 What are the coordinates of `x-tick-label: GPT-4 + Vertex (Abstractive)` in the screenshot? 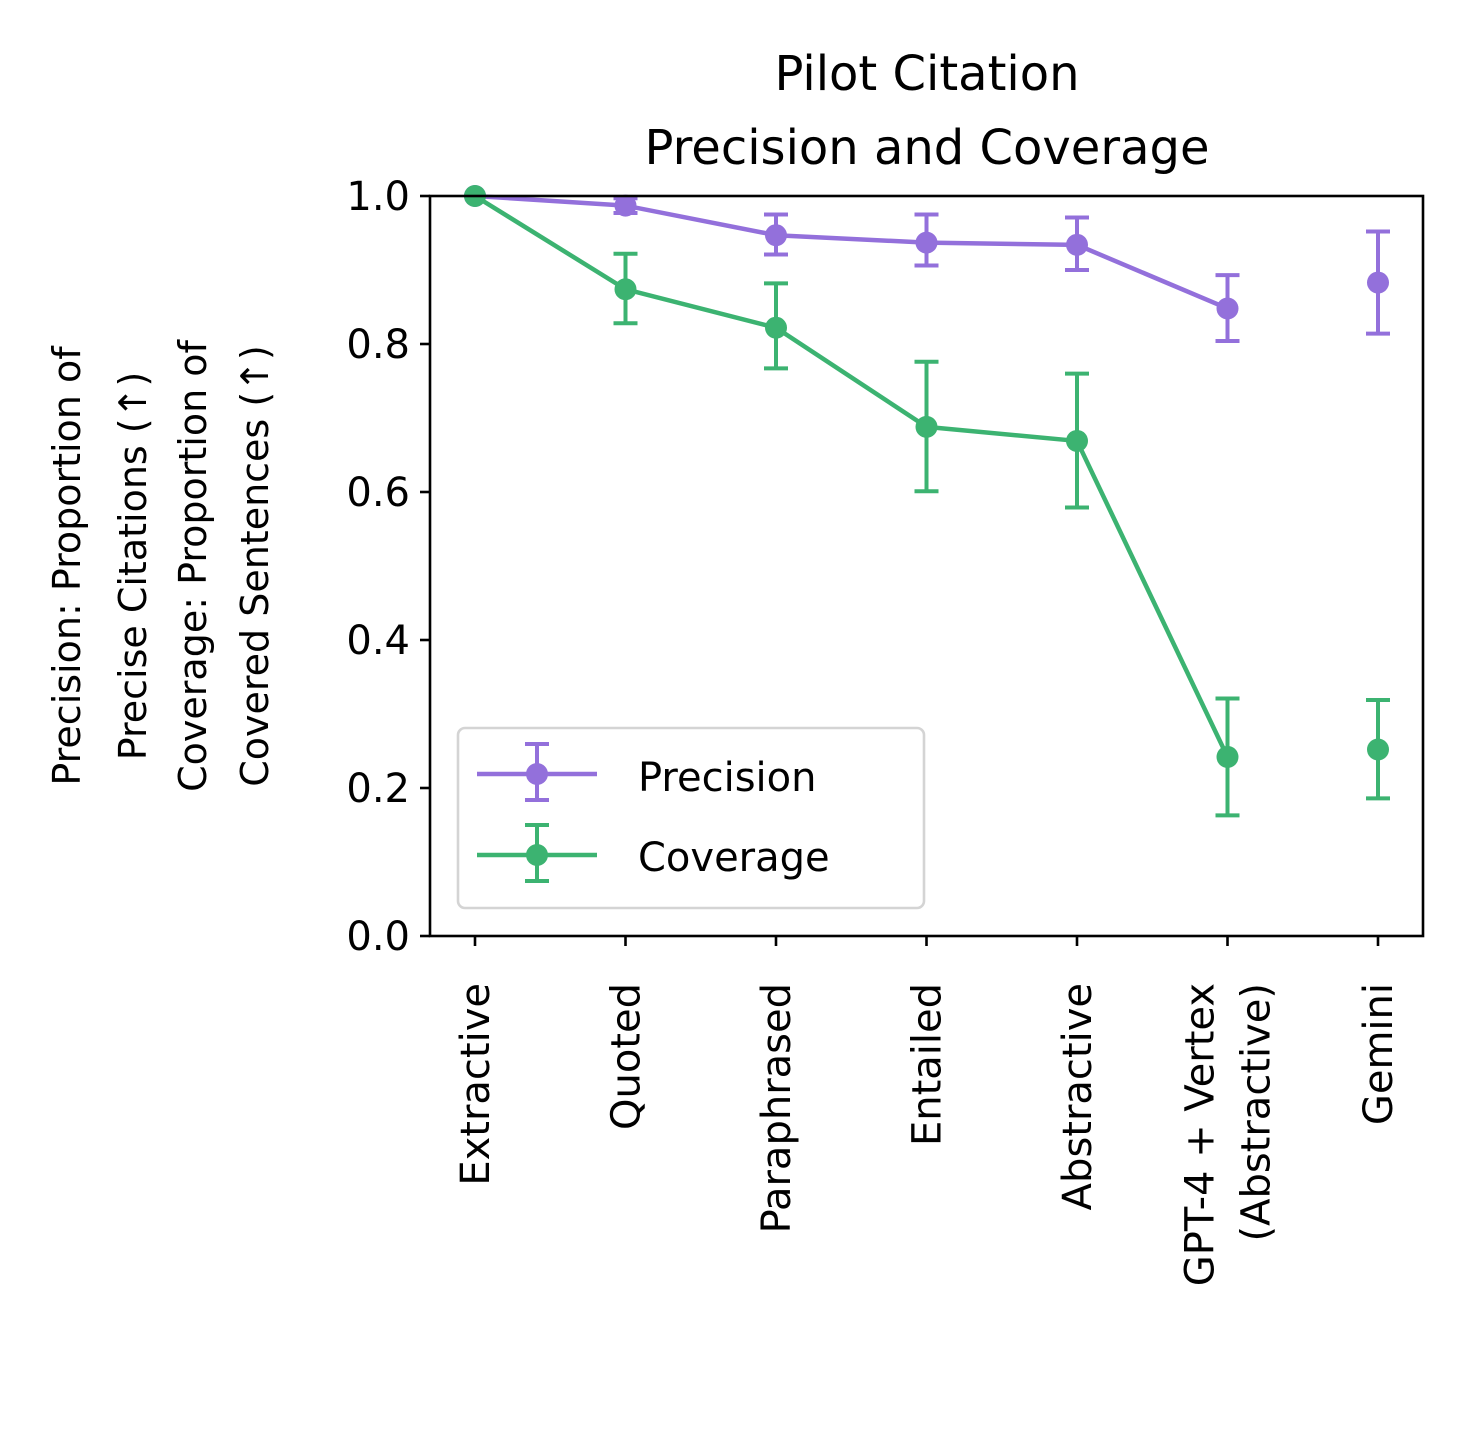 It's located at (1229, 1134).